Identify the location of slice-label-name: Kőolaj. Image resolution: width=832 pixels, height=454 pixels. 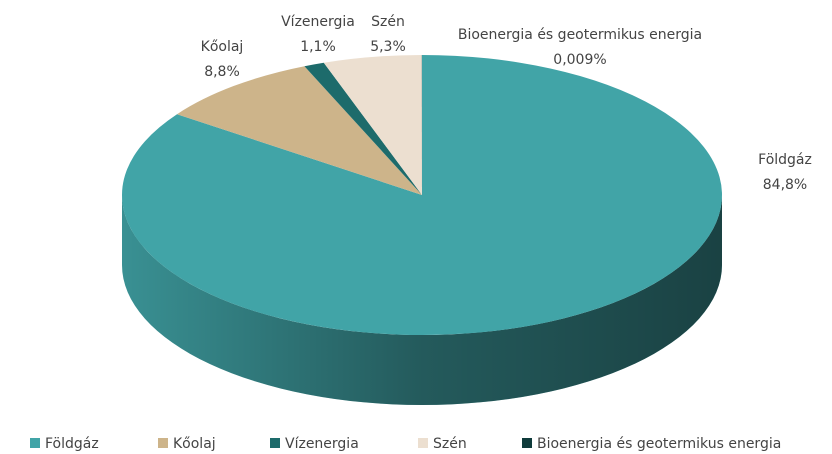
(222, 47).